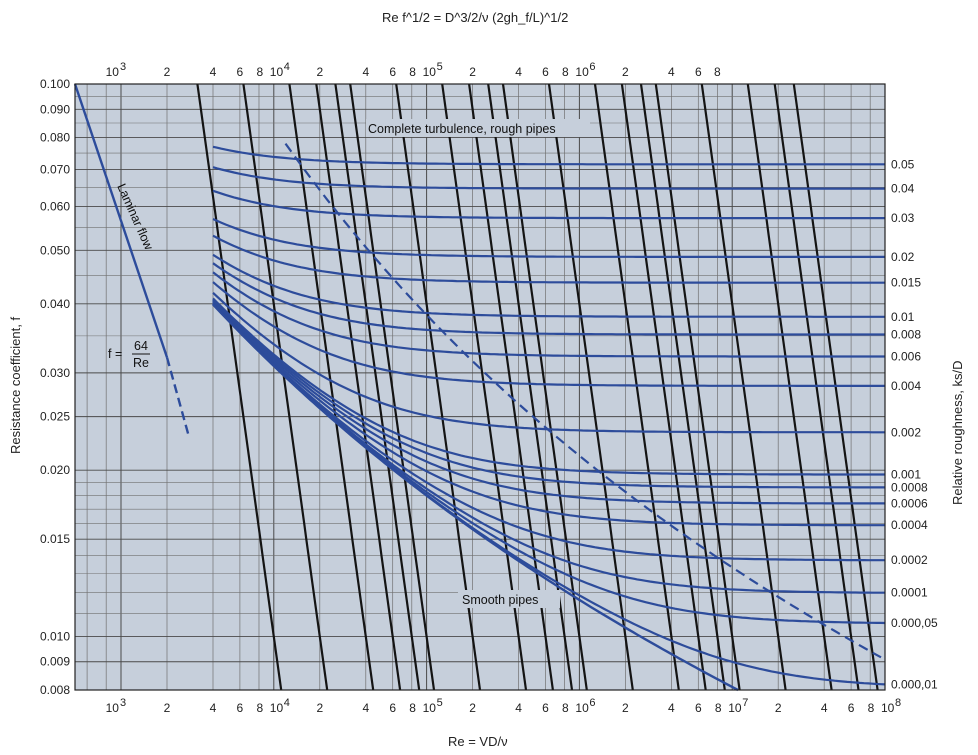 Image resolution: width=978 pixels, height=755 pixels. I want to click on roughness-label: 0.0002, so click(909, 560).